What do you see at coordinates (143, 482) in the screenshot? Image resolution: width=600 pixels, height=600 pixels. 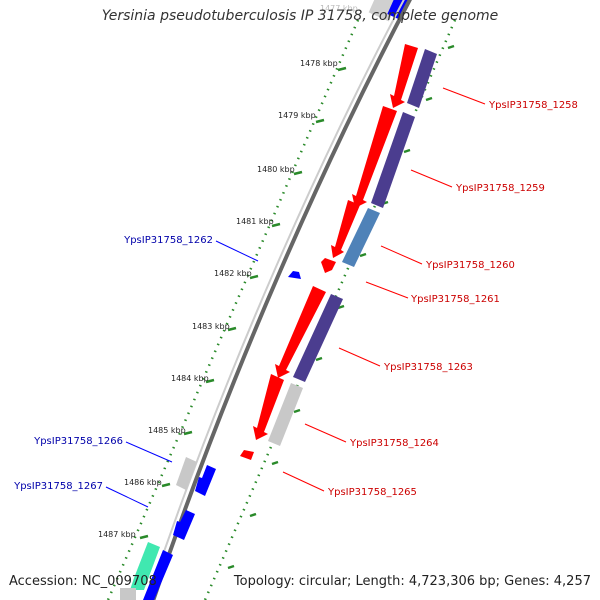 I see `tick-label-1486: 1486 kbp` at bounding box center [143, 482].